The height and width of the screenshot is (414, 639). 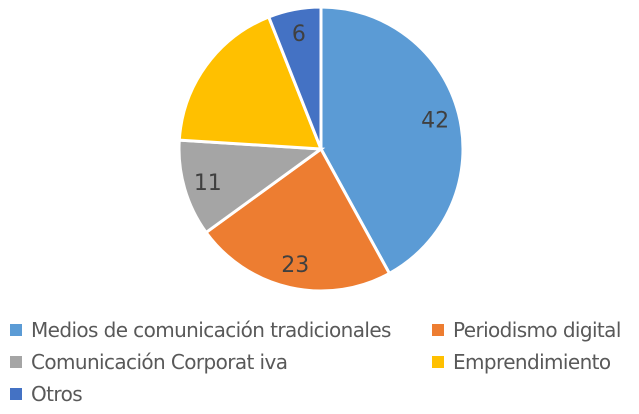 What do you see at coordinates (537, 330) in the screenshot?
I see `legend-label: Periodismo digital` at bounding box center [537, 330].